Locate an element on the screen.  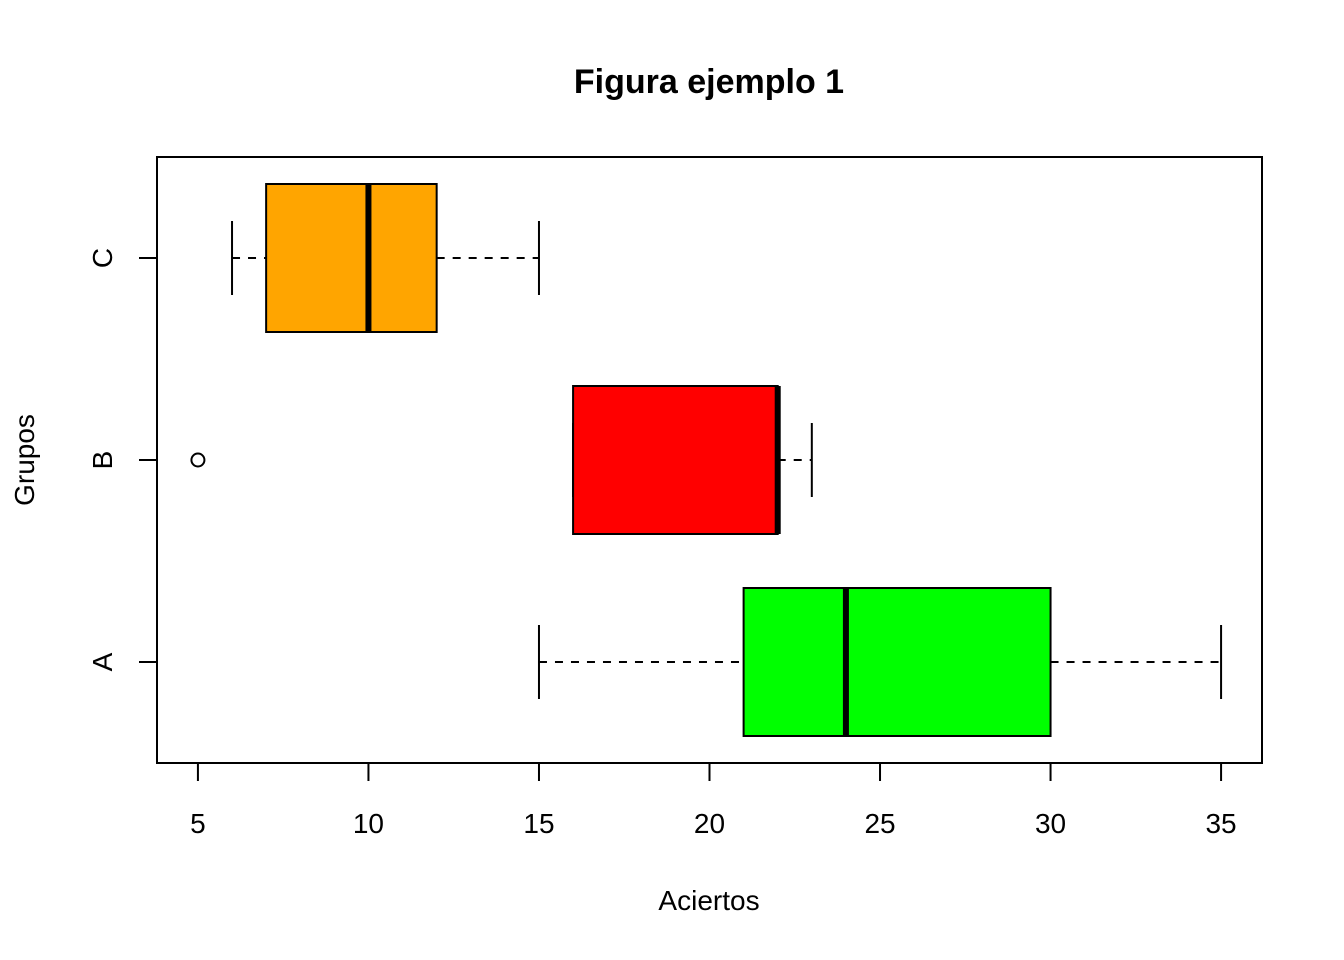
x-axis-label: Aciertos is located at coordinates (708, 900).